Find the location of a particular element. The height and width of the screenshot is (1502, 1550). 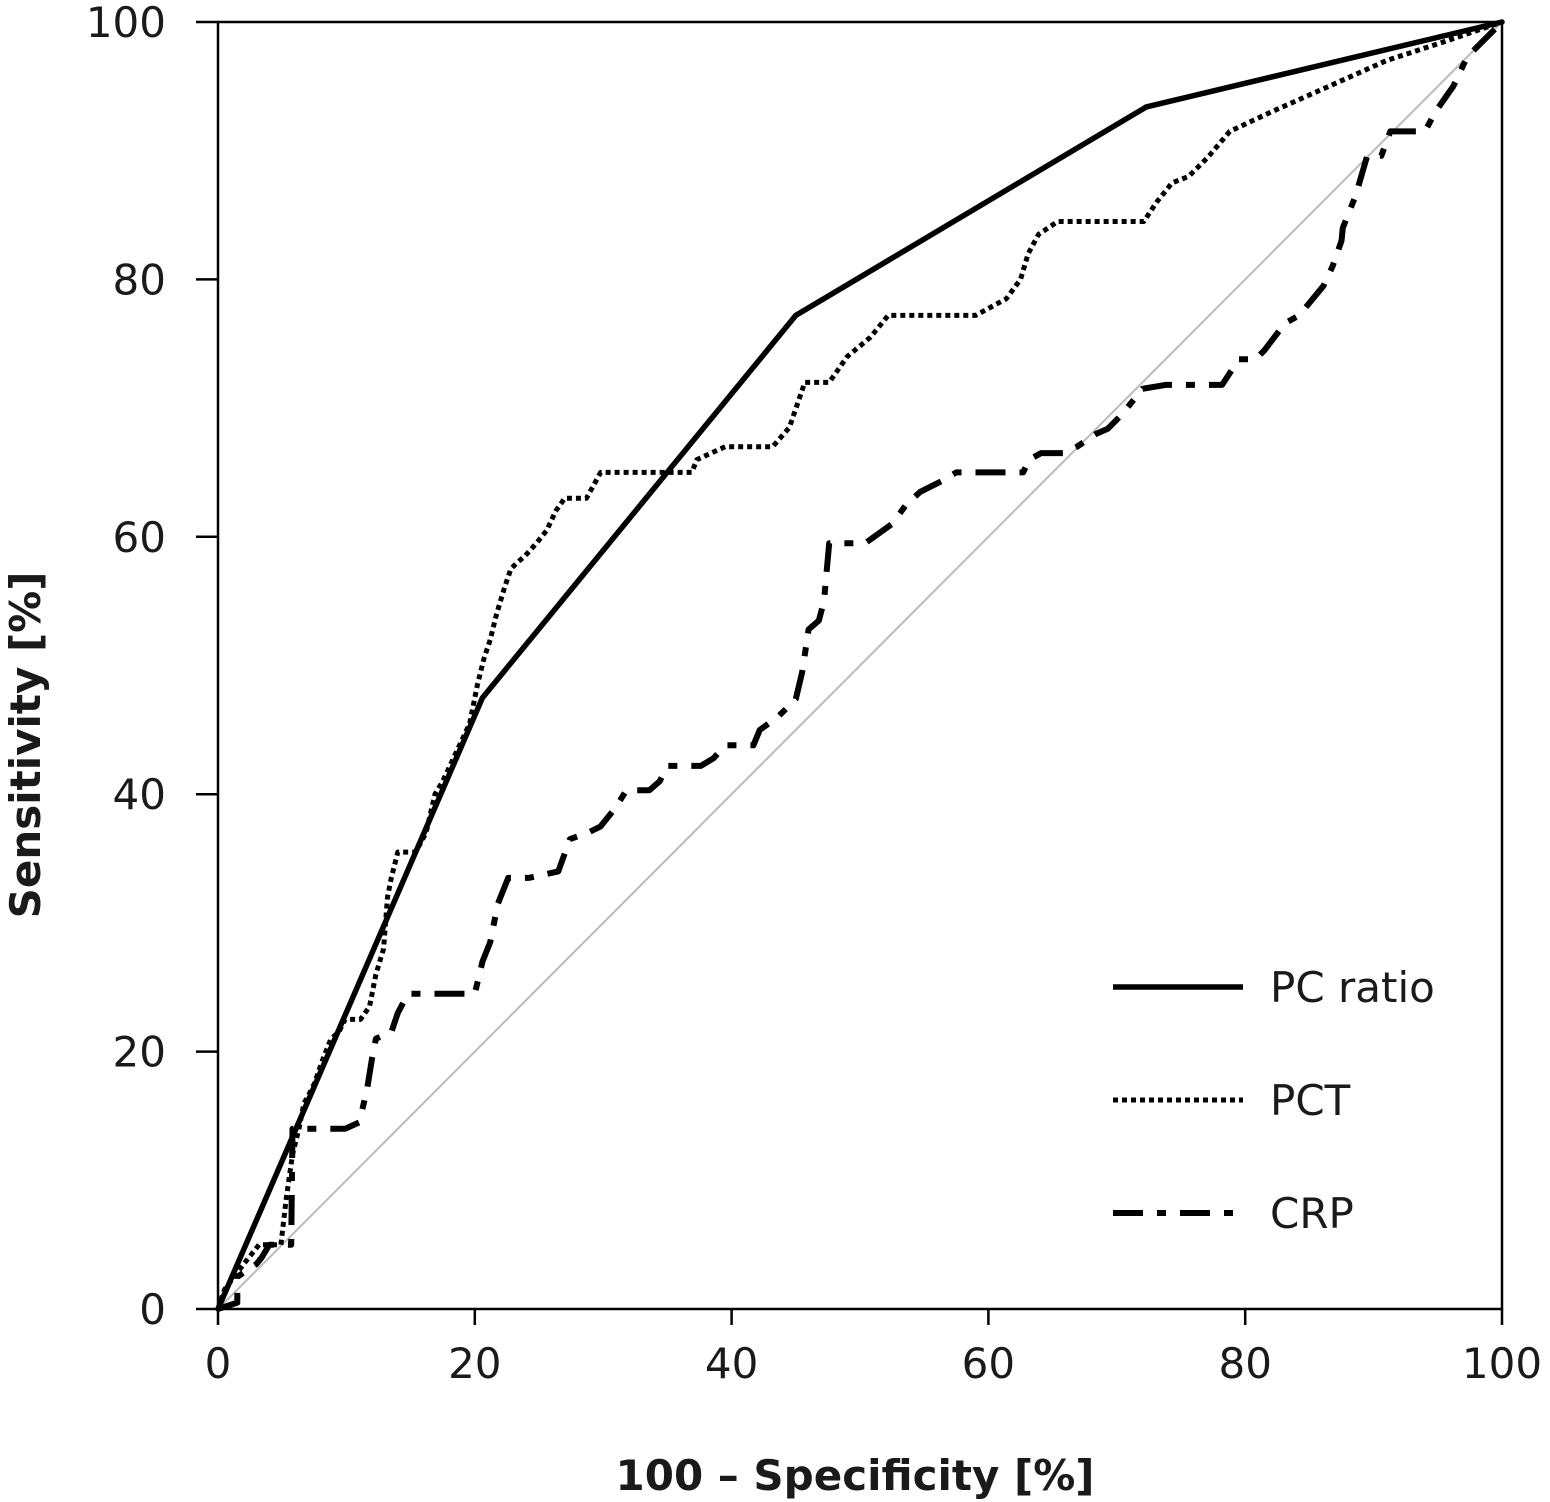

x-tick-label: 20 is located at coordinates (474, 1363).